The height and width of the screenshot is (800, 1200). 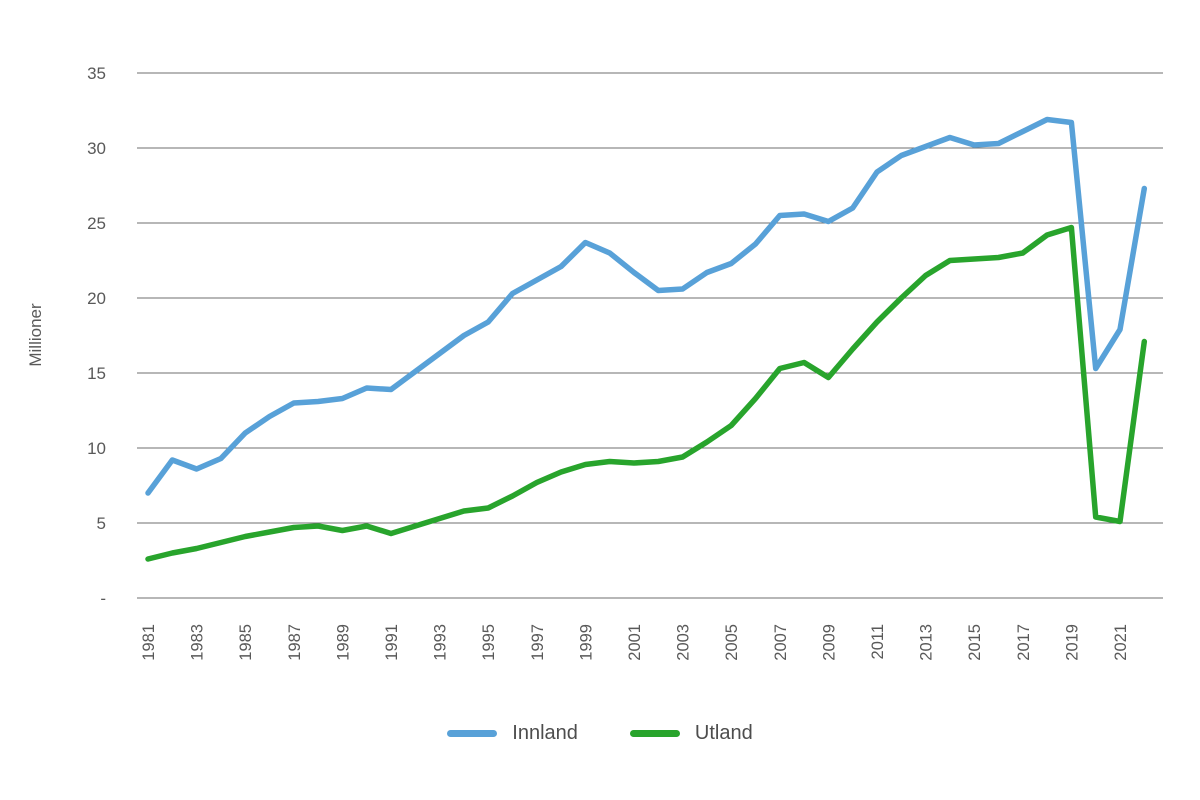 What do you see at coordinates (829, 642) in the screenshot?
I see `x-tick-label-2009: 2009` at bounding box center [829, 642].